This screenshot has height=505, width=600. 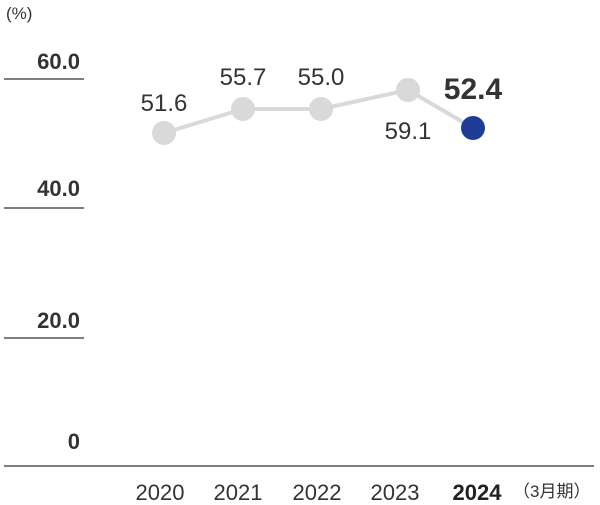 What do you see at coordinates (473, 89) in the screenshot?
I see `data-label: 52.4` at bounding box center [473, 89].